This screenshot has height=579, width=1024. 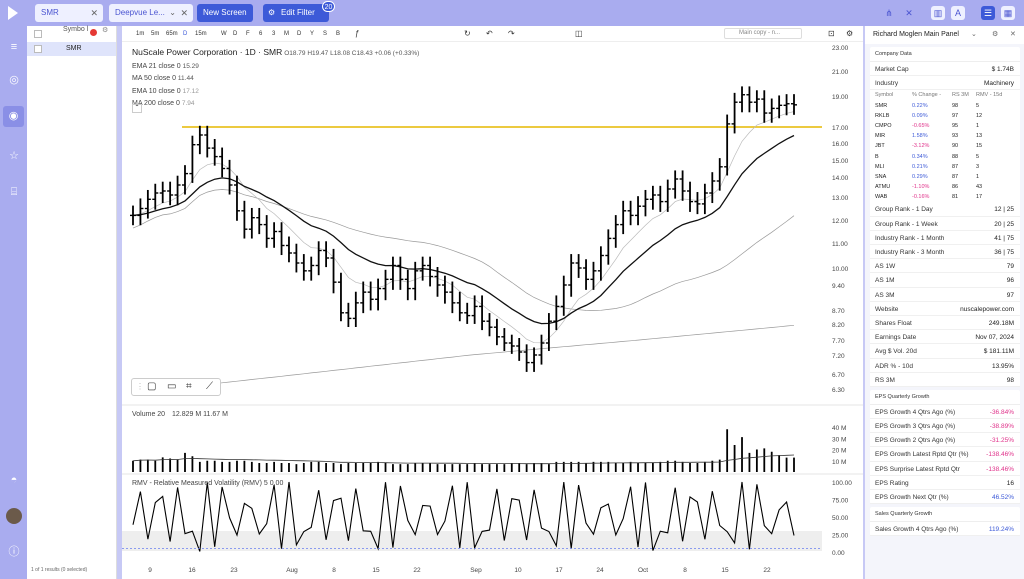 I want to click on left-navigation: ≡ ◎ ◉ ☆ ⌸ ◓ ⓘ, so click(x=13, y=302).